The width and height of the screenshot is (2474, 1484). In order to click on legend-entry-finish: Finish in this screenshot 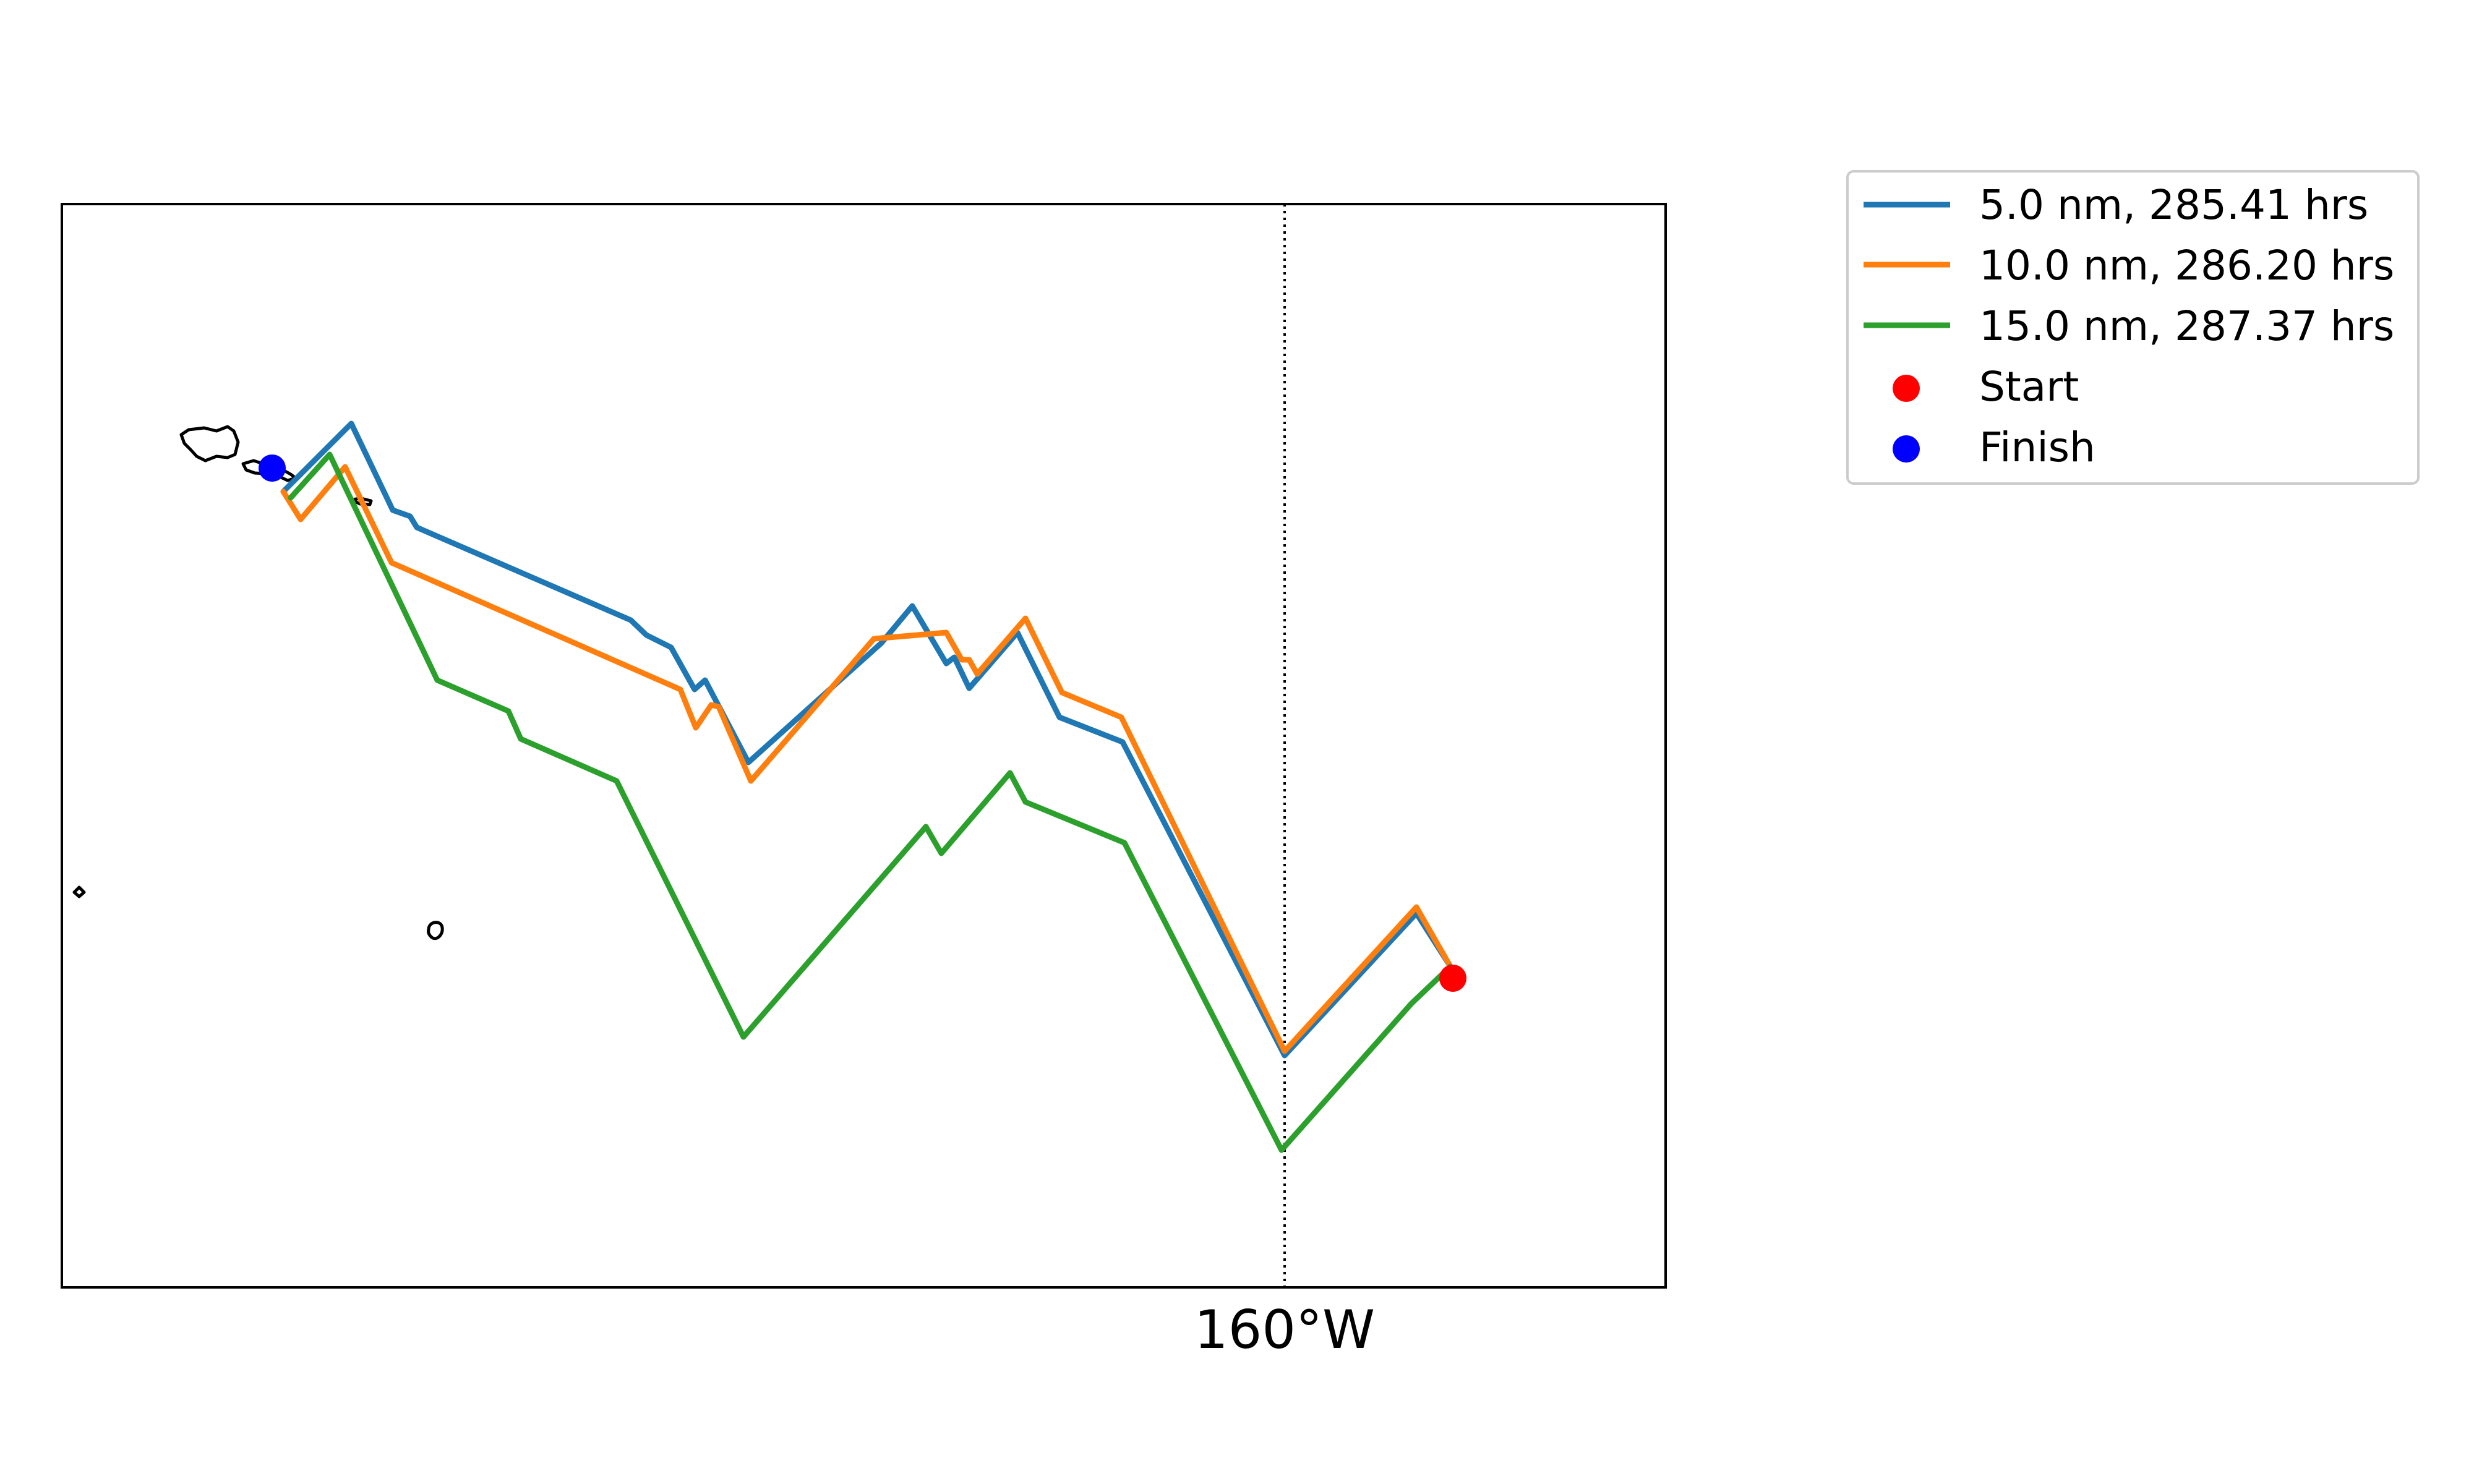, I will do `click(1994, 447)`.